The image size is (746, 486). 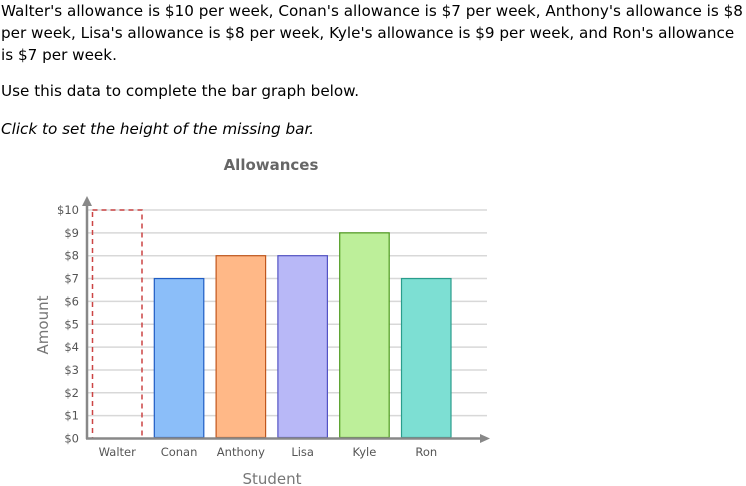 I want to click on x-tick-label: Anthony, so click(x=241, y=452).